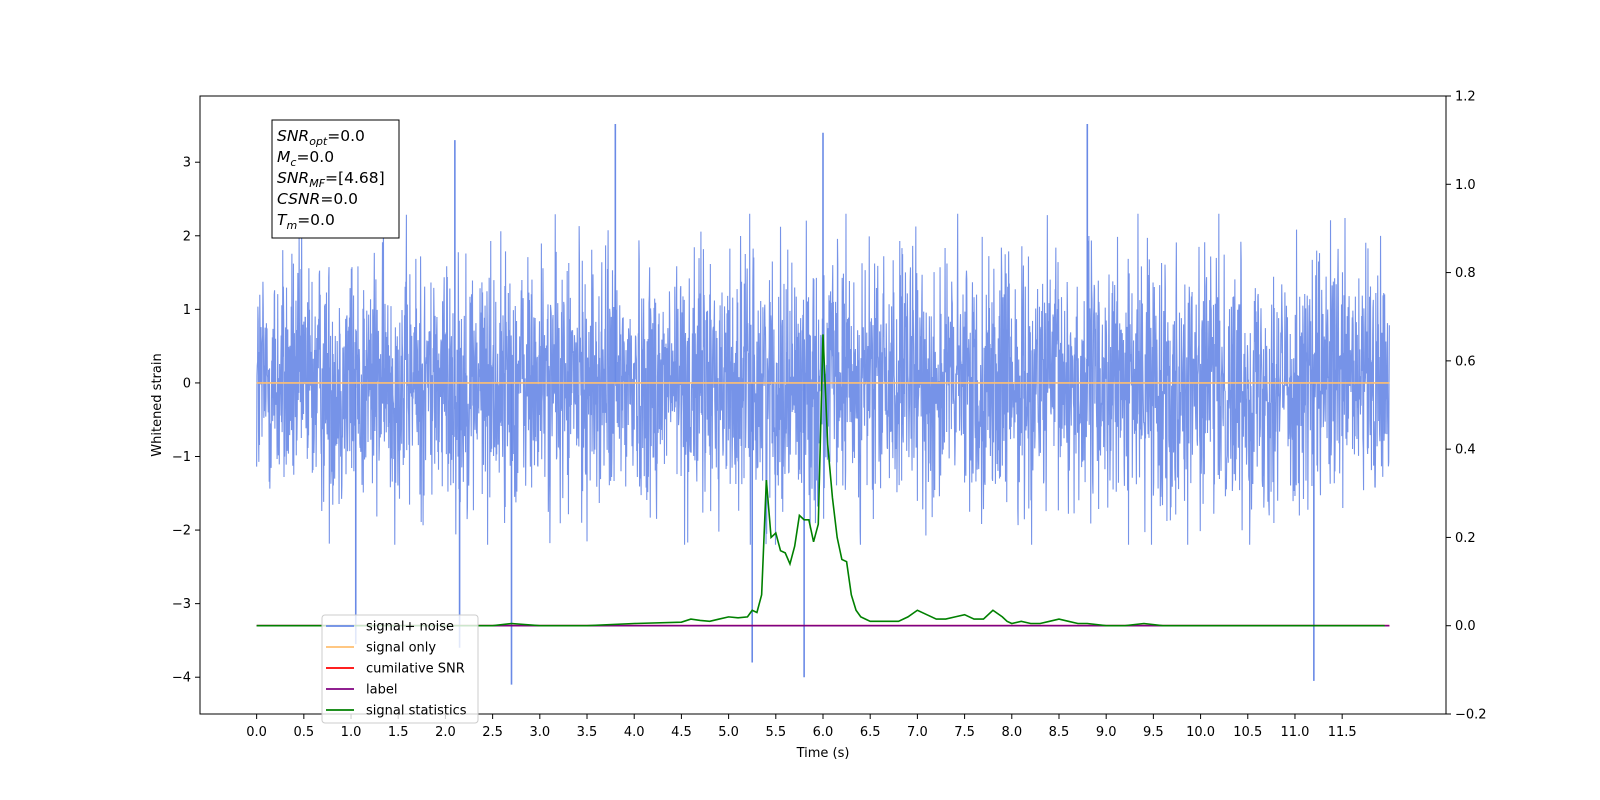 The image size is (1600, 800). What do you see at coordinates (282, 220) in the screenshot?
I see `annotation-symbol: T` at bounding box center [282, 220].